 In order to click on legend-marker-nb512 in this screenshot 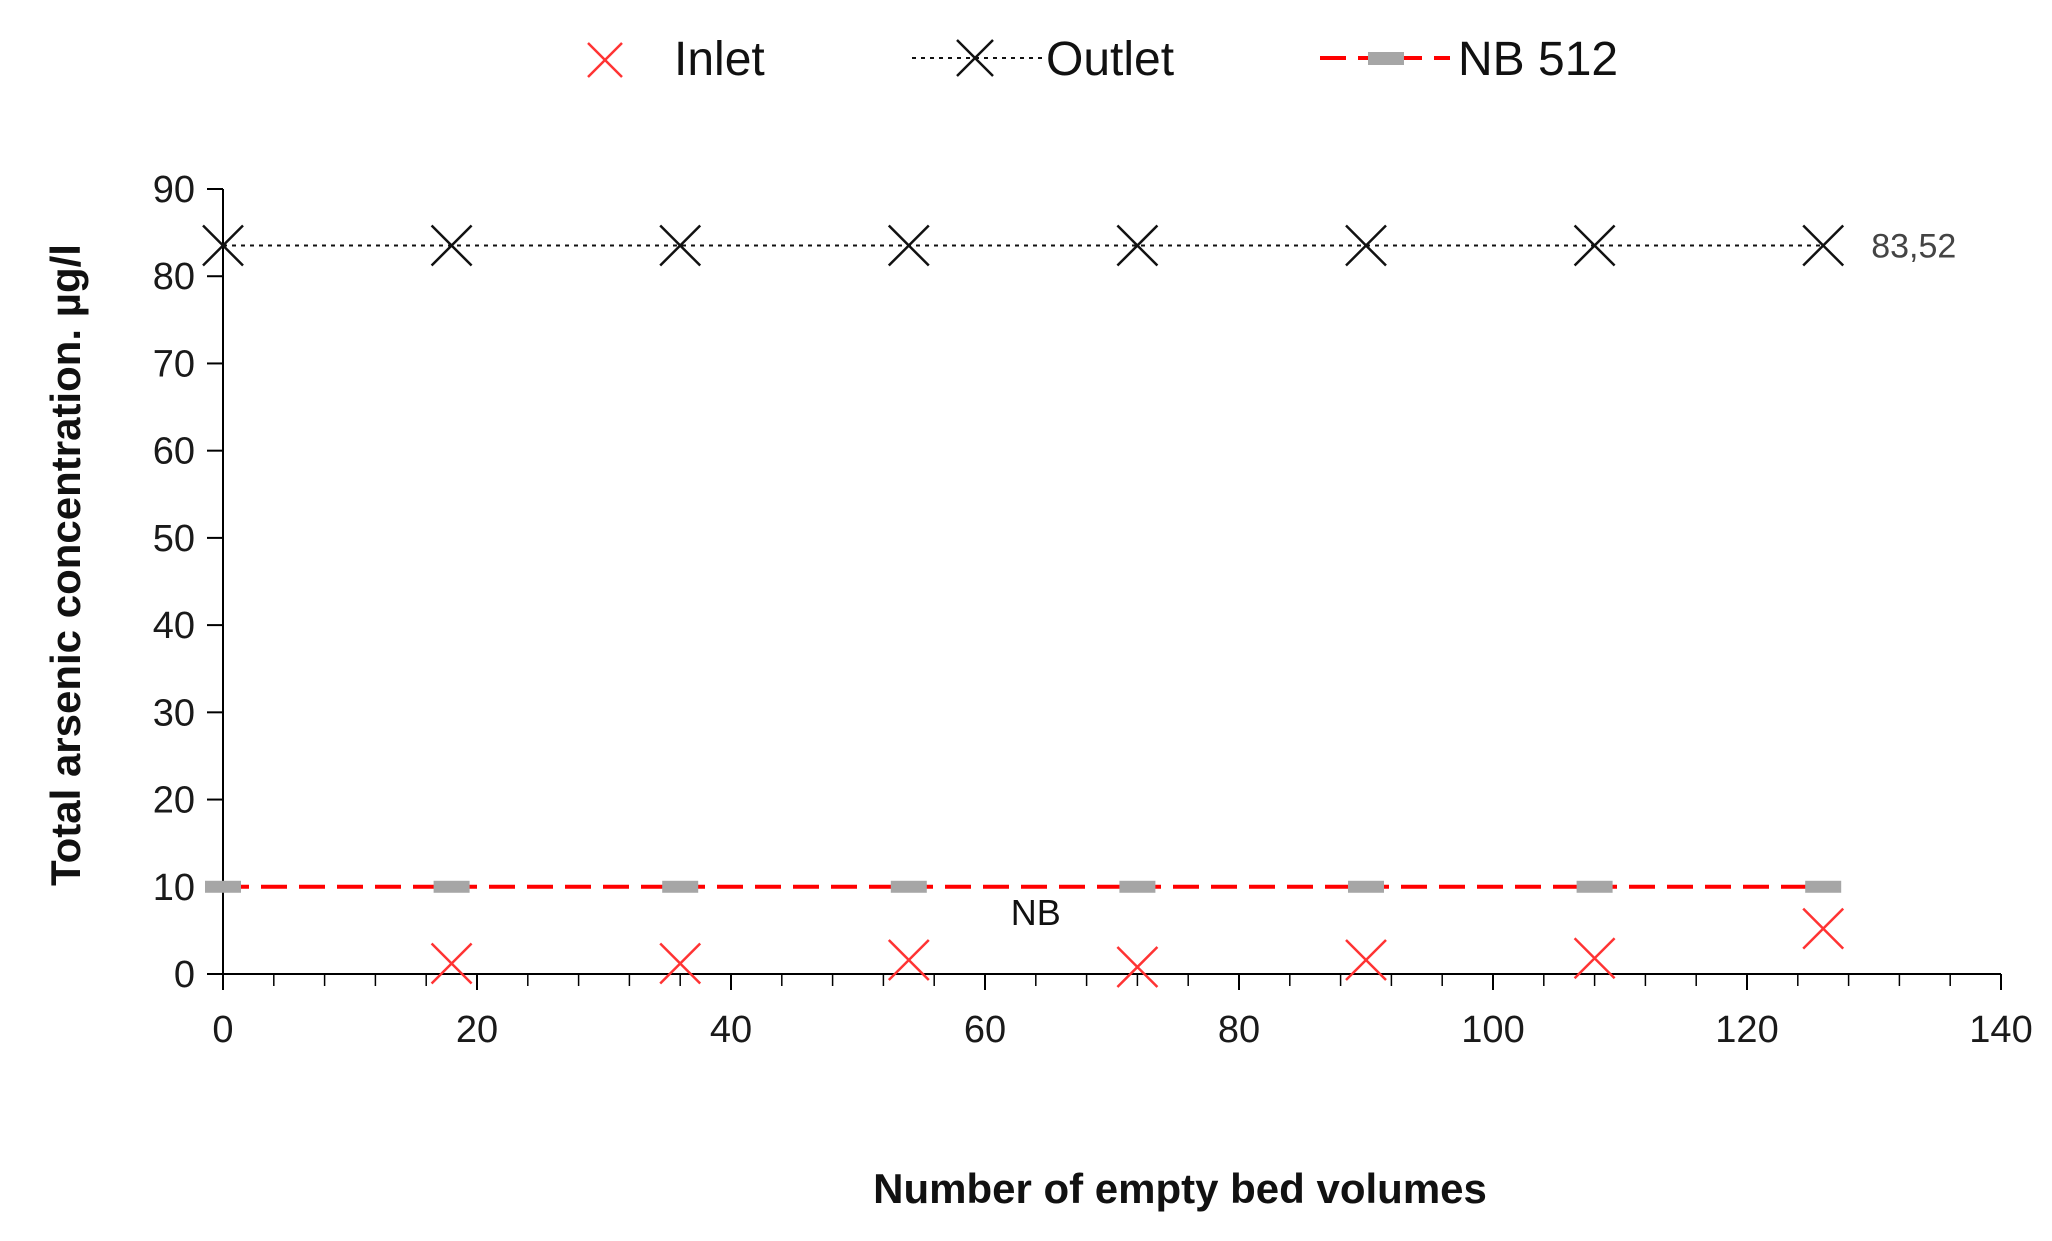, I will do `click(1386, 58)`.